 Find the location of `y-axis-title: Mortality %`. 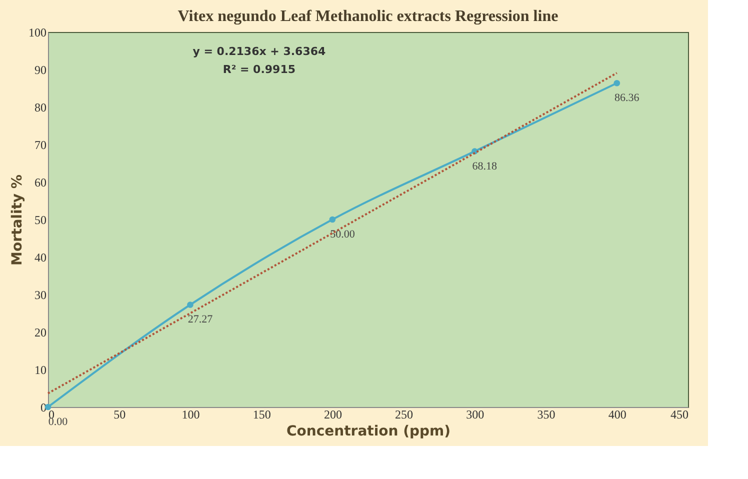

y-axis-title: Mortality % is located at coordinates (18, 220).